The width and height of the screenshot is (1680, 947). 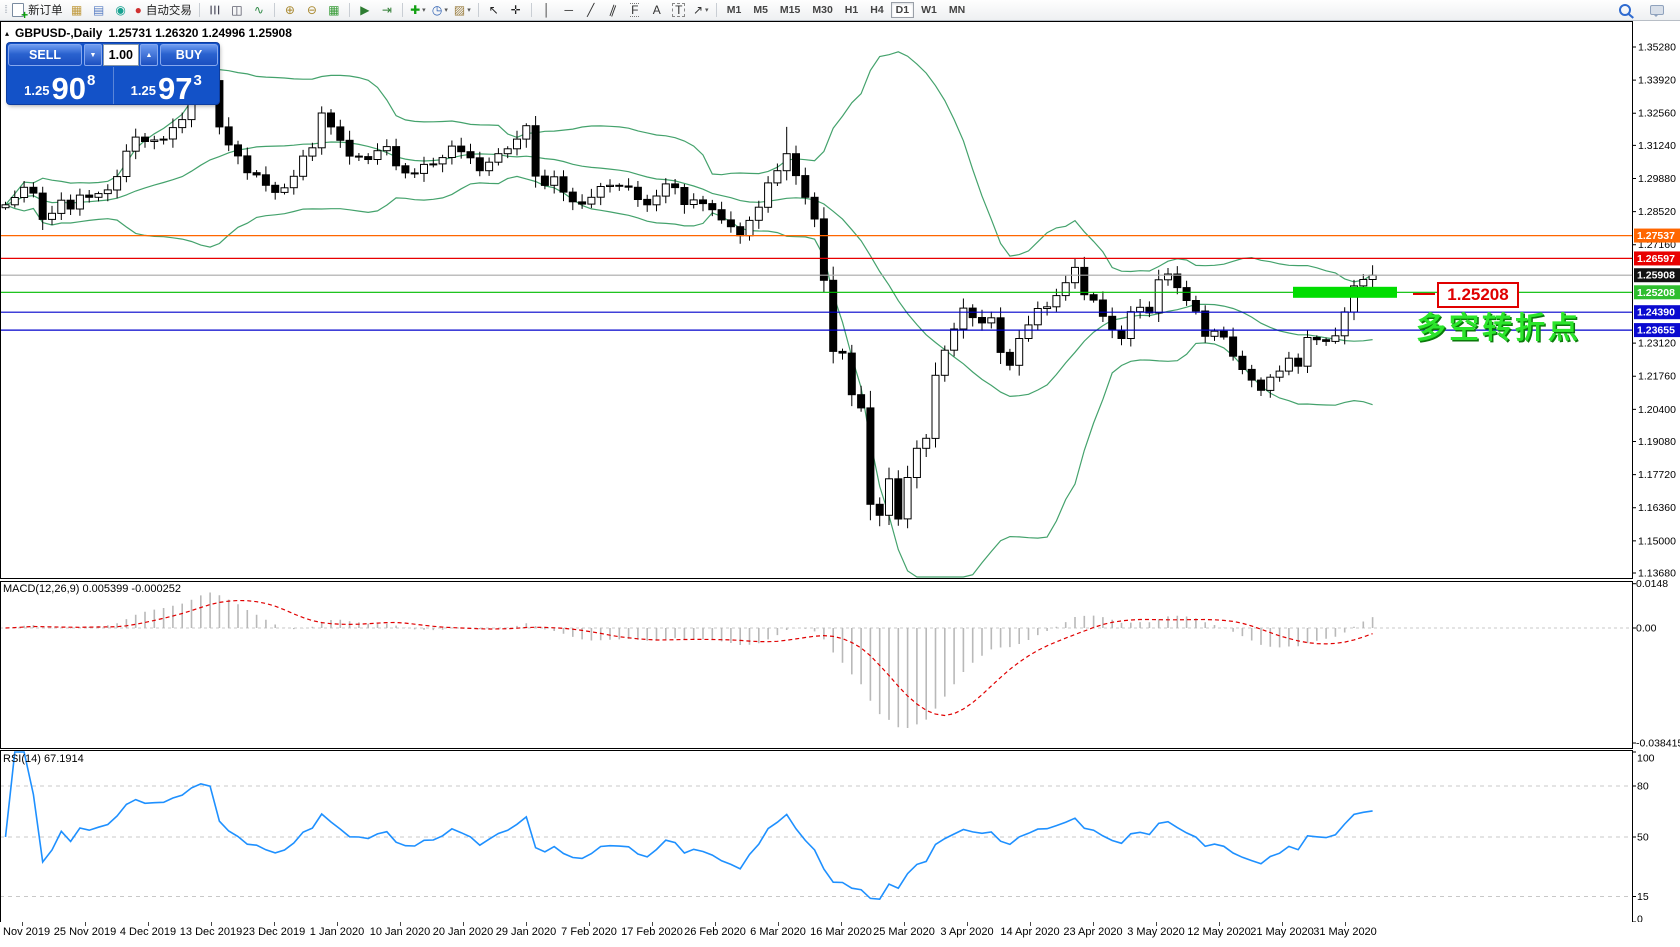 What do you see at coordinates (93, 55) in the screenshot?
I see `volume-down-button: ▼` at bounding box center [93, 55].